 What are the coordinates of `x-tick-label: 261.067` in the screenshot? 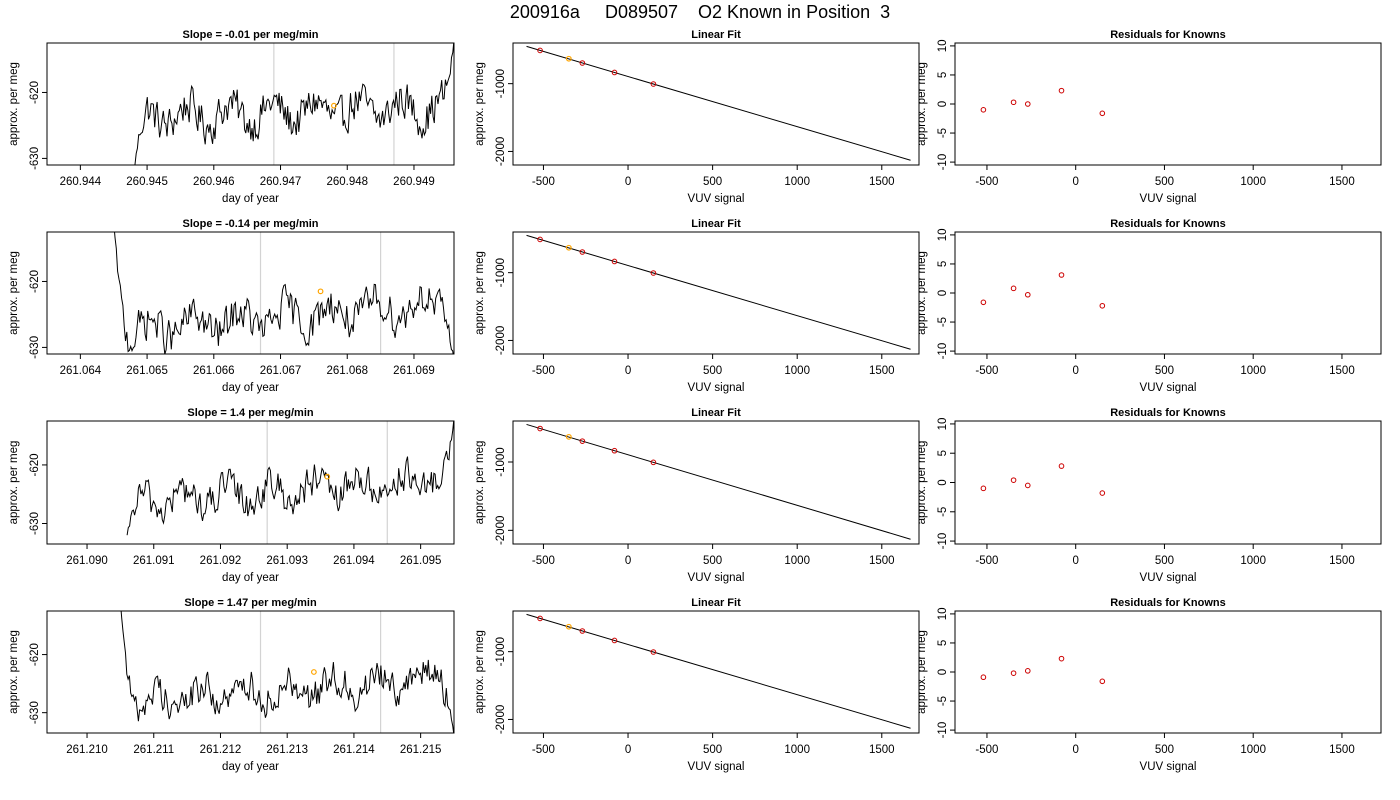 It's located at (281, 371).